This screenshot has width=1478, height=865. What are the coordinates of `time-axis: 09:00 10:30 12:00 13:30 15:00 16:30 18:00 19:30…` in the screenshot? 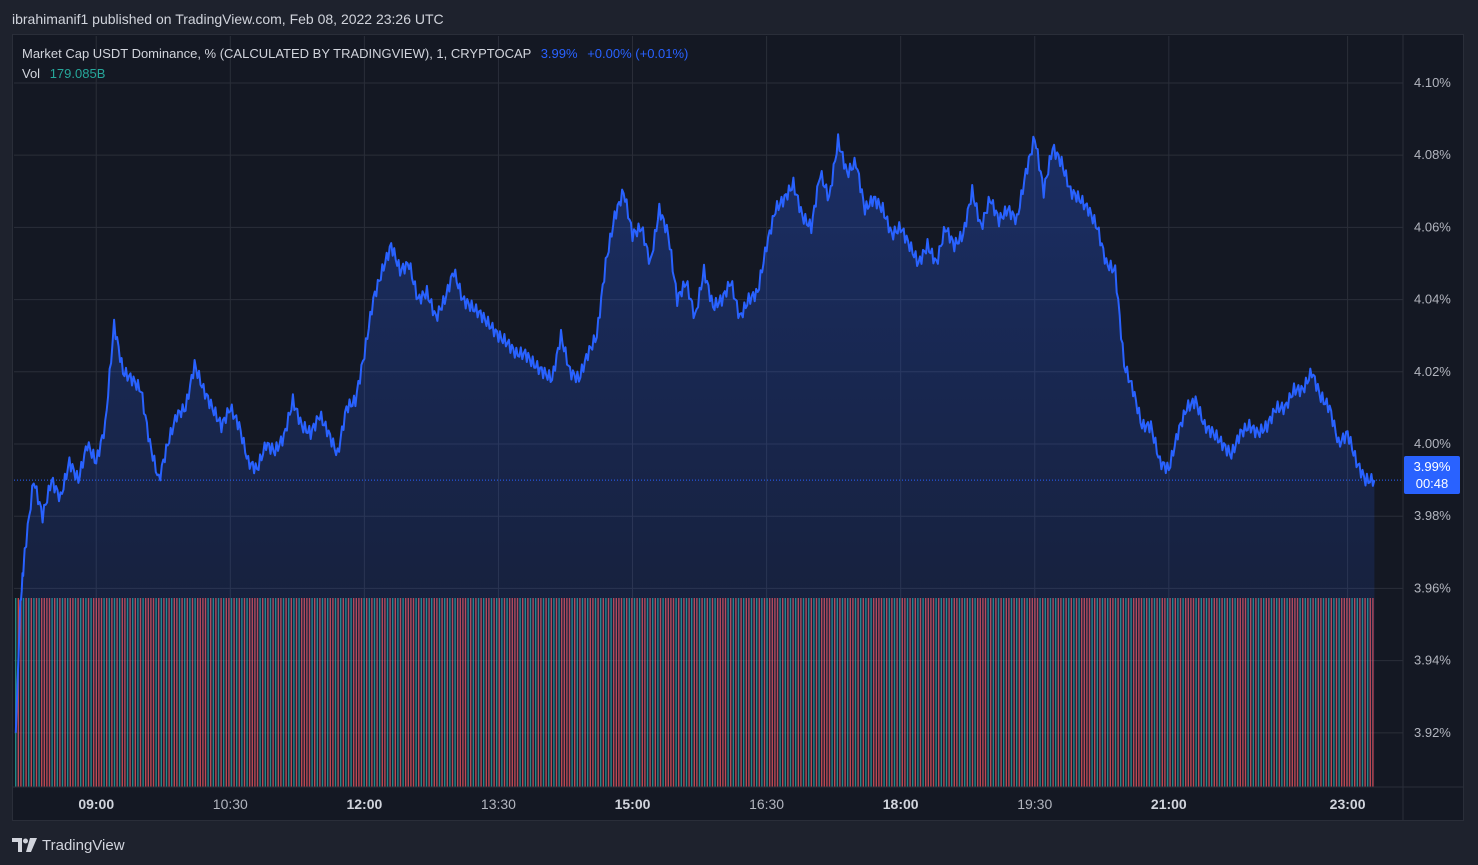 It's located at (721, 804).